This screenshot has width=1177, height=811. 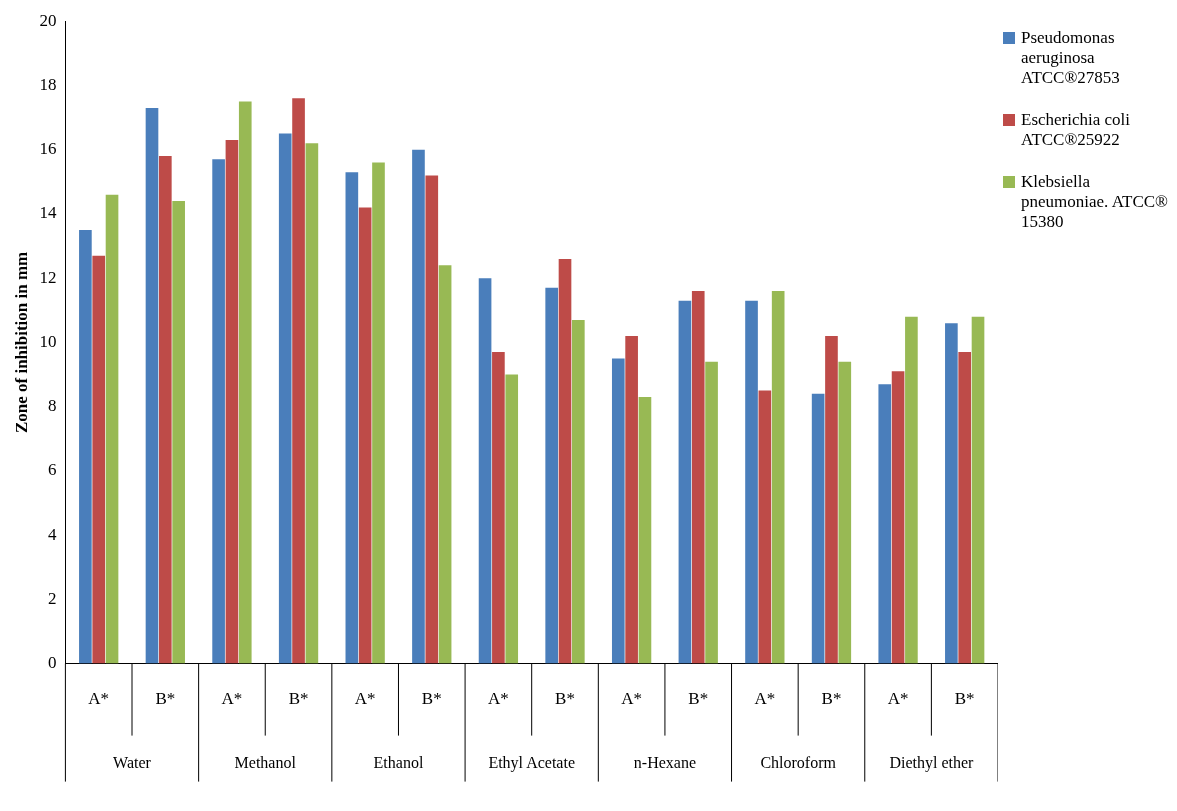 What do you see at coordinates (532, 762) in the screenshot?
I see `text: Ethyl Acetate` at bounding box center [532, 762].